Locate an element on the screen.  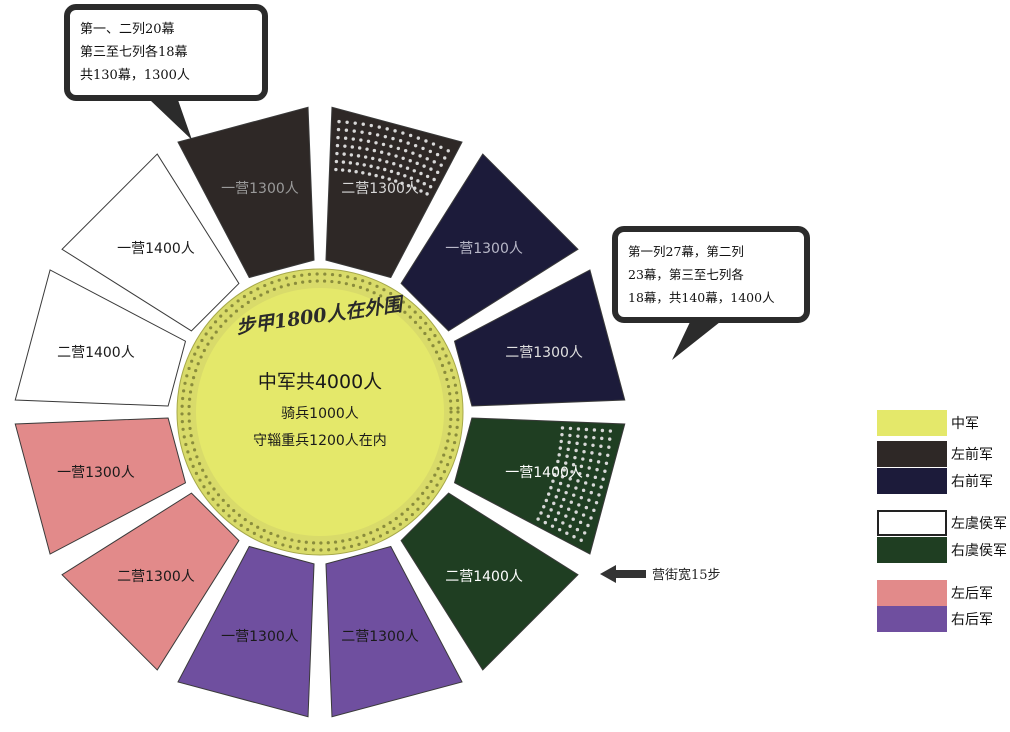
legend-label: 左前军 is located at coordinates (972, 455).